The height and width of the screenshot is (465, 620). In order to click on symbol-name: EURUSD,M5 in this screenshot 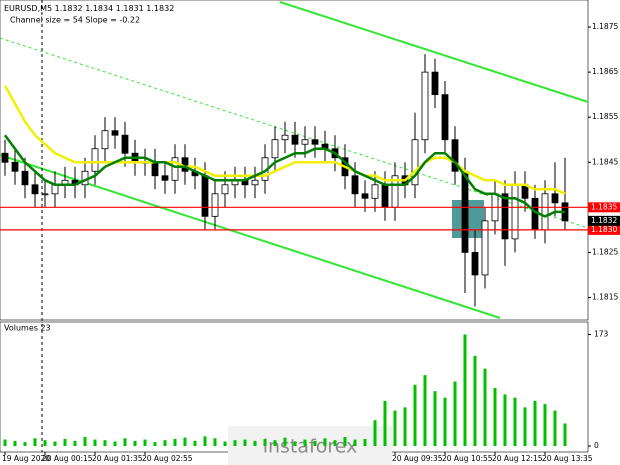, I will do `click(28, 8)`.